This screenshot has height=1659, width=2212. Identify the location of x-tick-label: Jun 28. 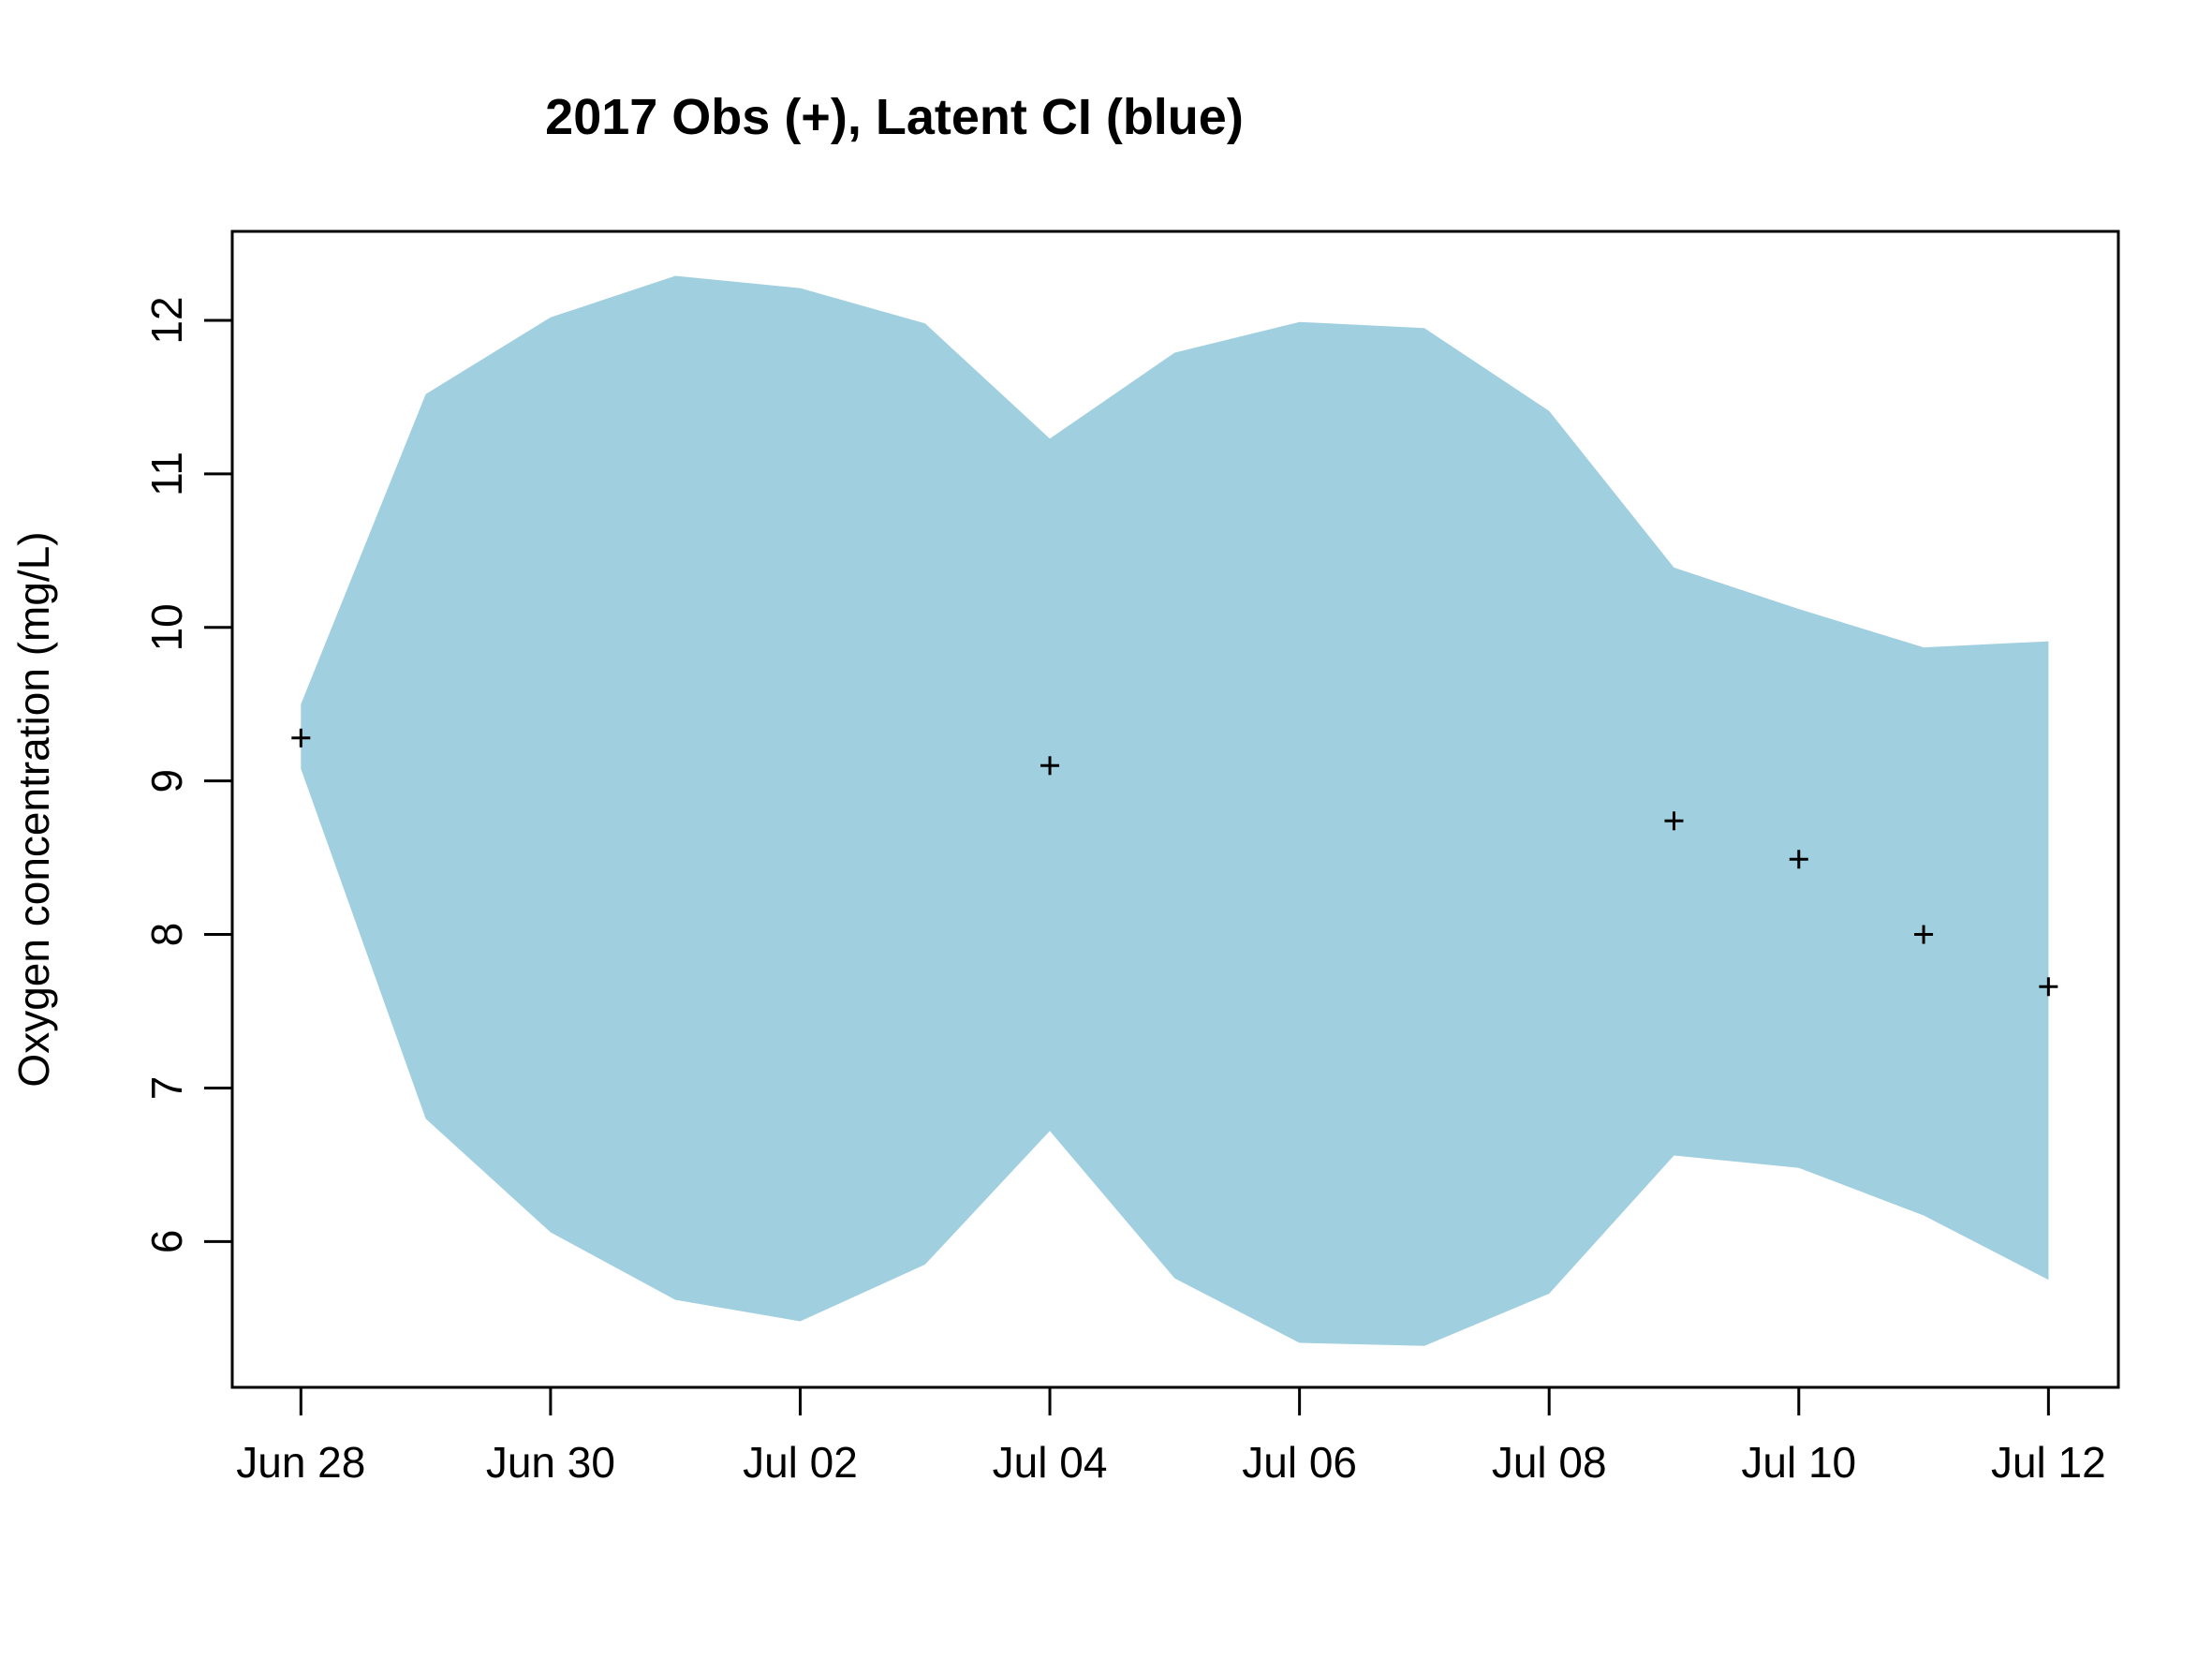
(301, 1462).